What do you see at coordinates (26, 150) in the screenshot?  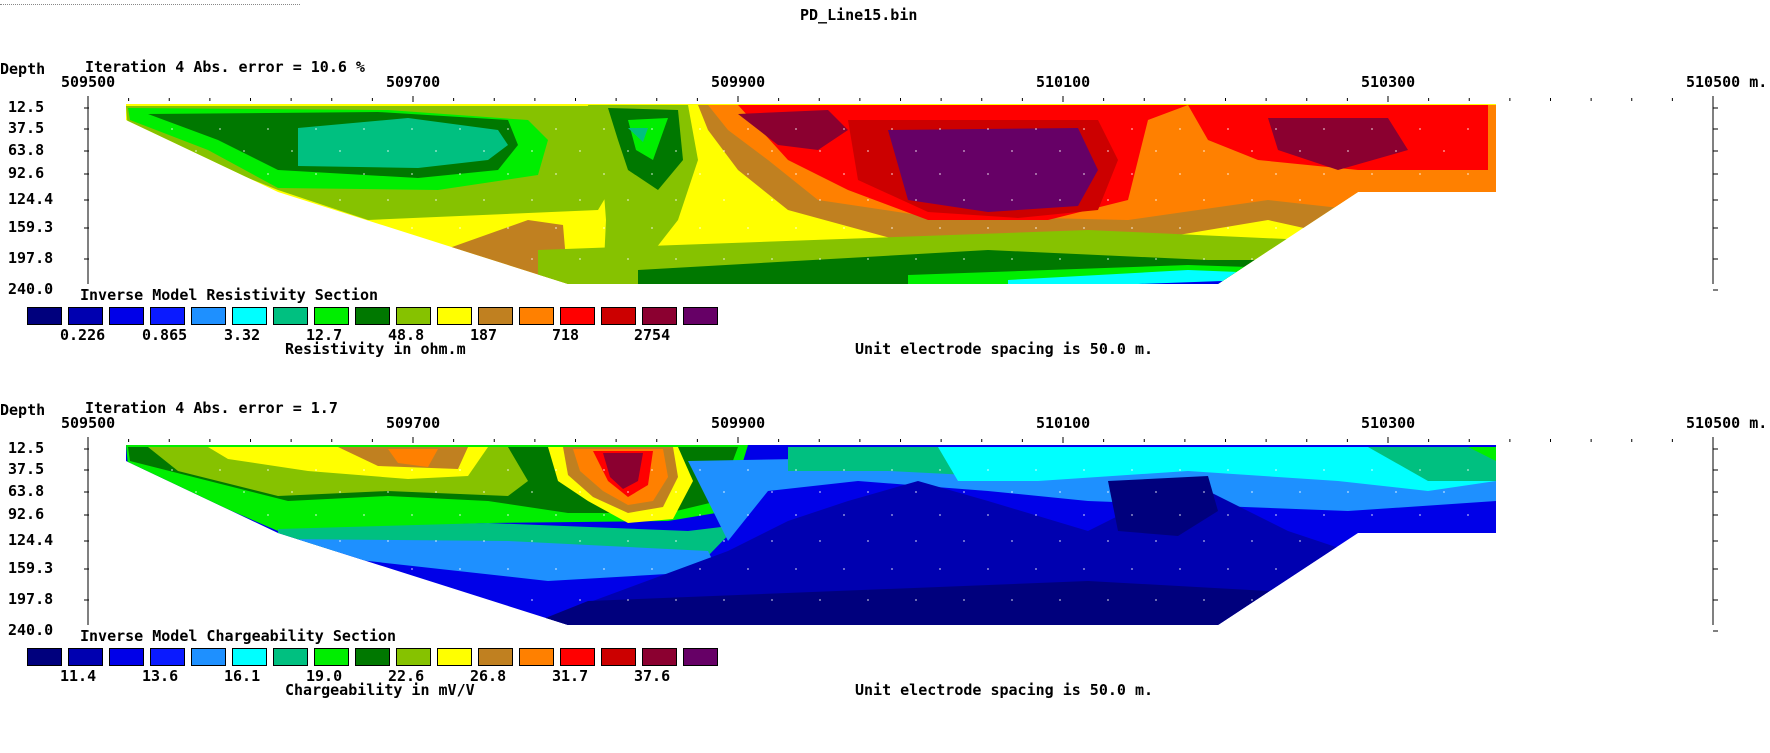 I see `res-depth-tick-label: 63.8` at bounding box center [26, 150].